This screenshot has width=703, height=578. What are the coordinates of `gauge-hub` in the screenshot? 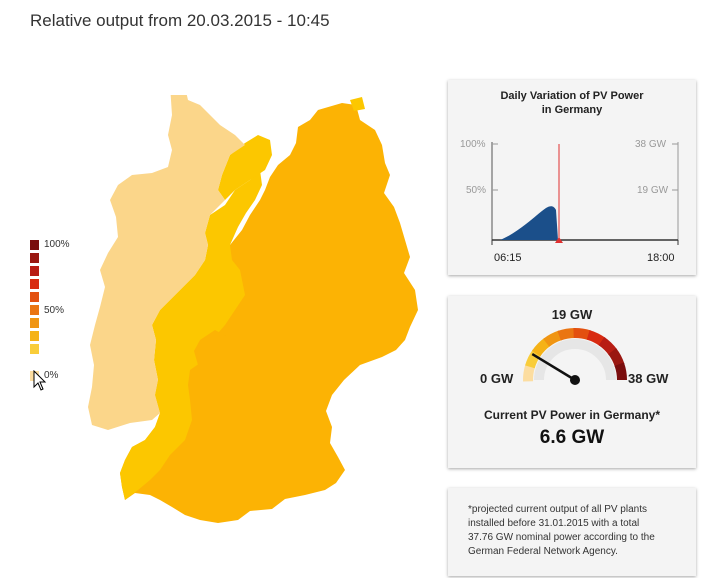 It's located at (575, 380).